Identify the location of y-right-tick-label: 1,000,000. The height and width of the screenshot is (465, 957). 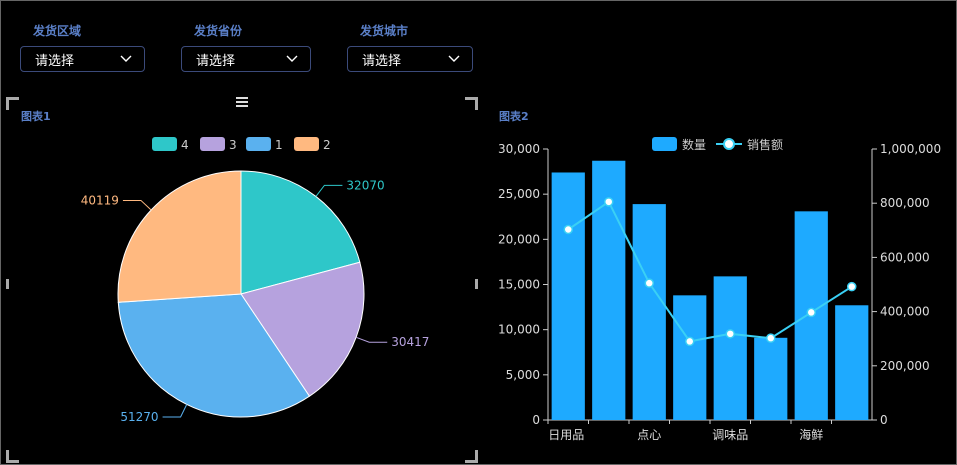
(910, 149).